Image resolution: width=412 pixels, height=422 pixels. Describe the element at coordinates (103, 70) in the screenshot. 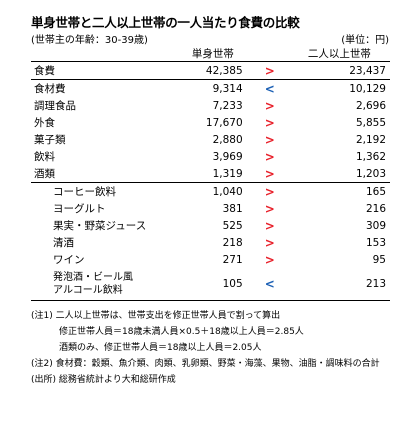

I see `row-label: 食費` at that location.